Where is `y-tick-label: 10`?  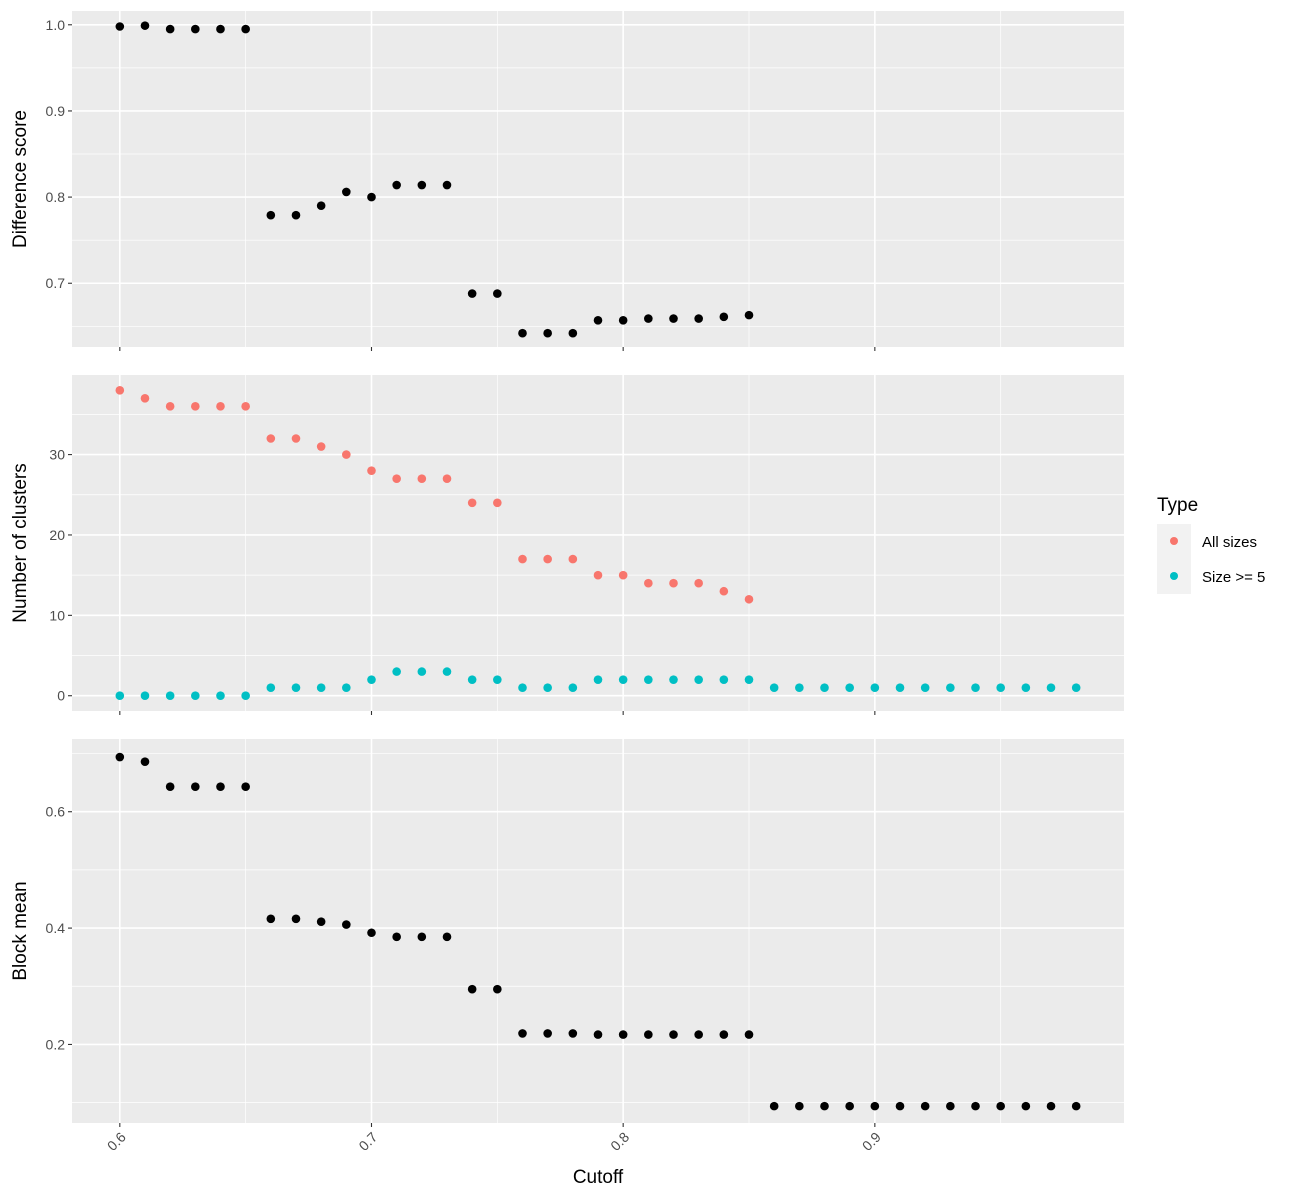
y-tick-label: 10 is located at coordinates (57, 615).